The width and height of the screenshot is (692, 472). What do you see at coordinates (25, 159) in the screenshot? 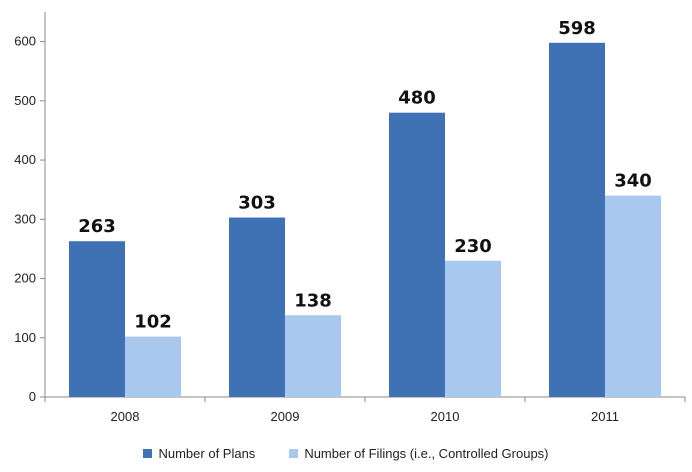
I see `y-tick-label: 400` at bounding box center [25, 159].